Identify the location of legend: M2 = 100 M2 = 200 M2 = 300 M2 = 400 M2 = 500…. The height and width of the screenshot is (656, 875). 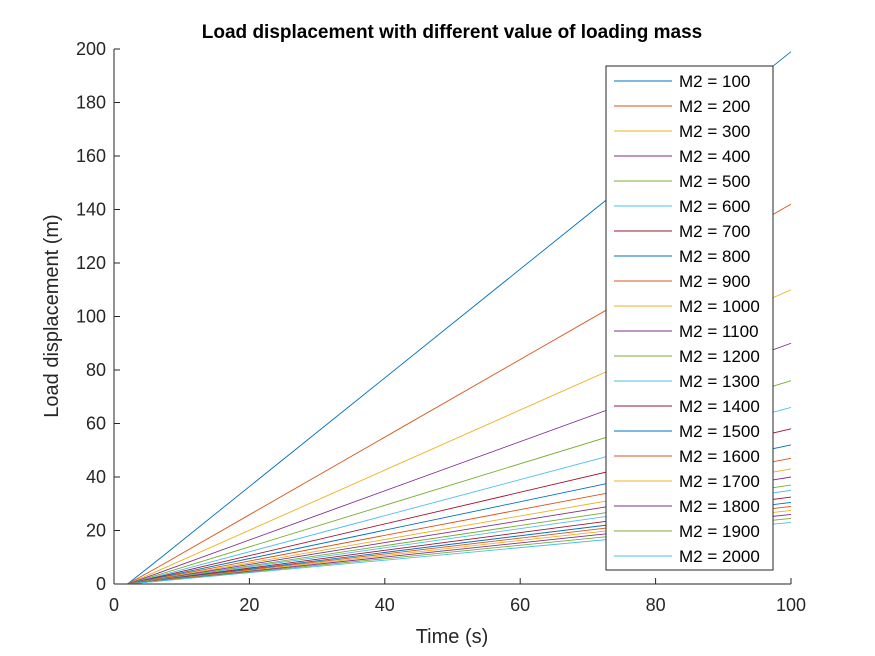
(689, 318).